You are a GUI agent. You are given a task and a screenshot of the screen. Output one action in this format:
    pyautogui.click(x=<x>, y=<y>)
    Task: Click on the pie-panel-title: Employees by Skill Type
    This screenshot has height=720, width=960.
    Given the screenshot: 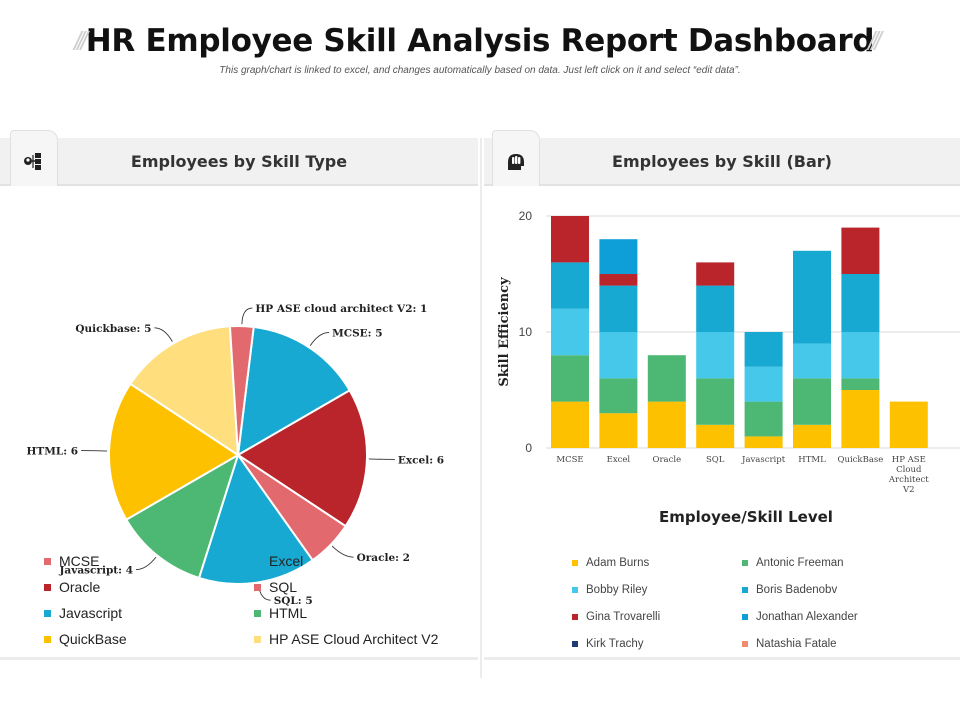 What is the action you would take?
    pyautogui.click(x=239, y=161)
    